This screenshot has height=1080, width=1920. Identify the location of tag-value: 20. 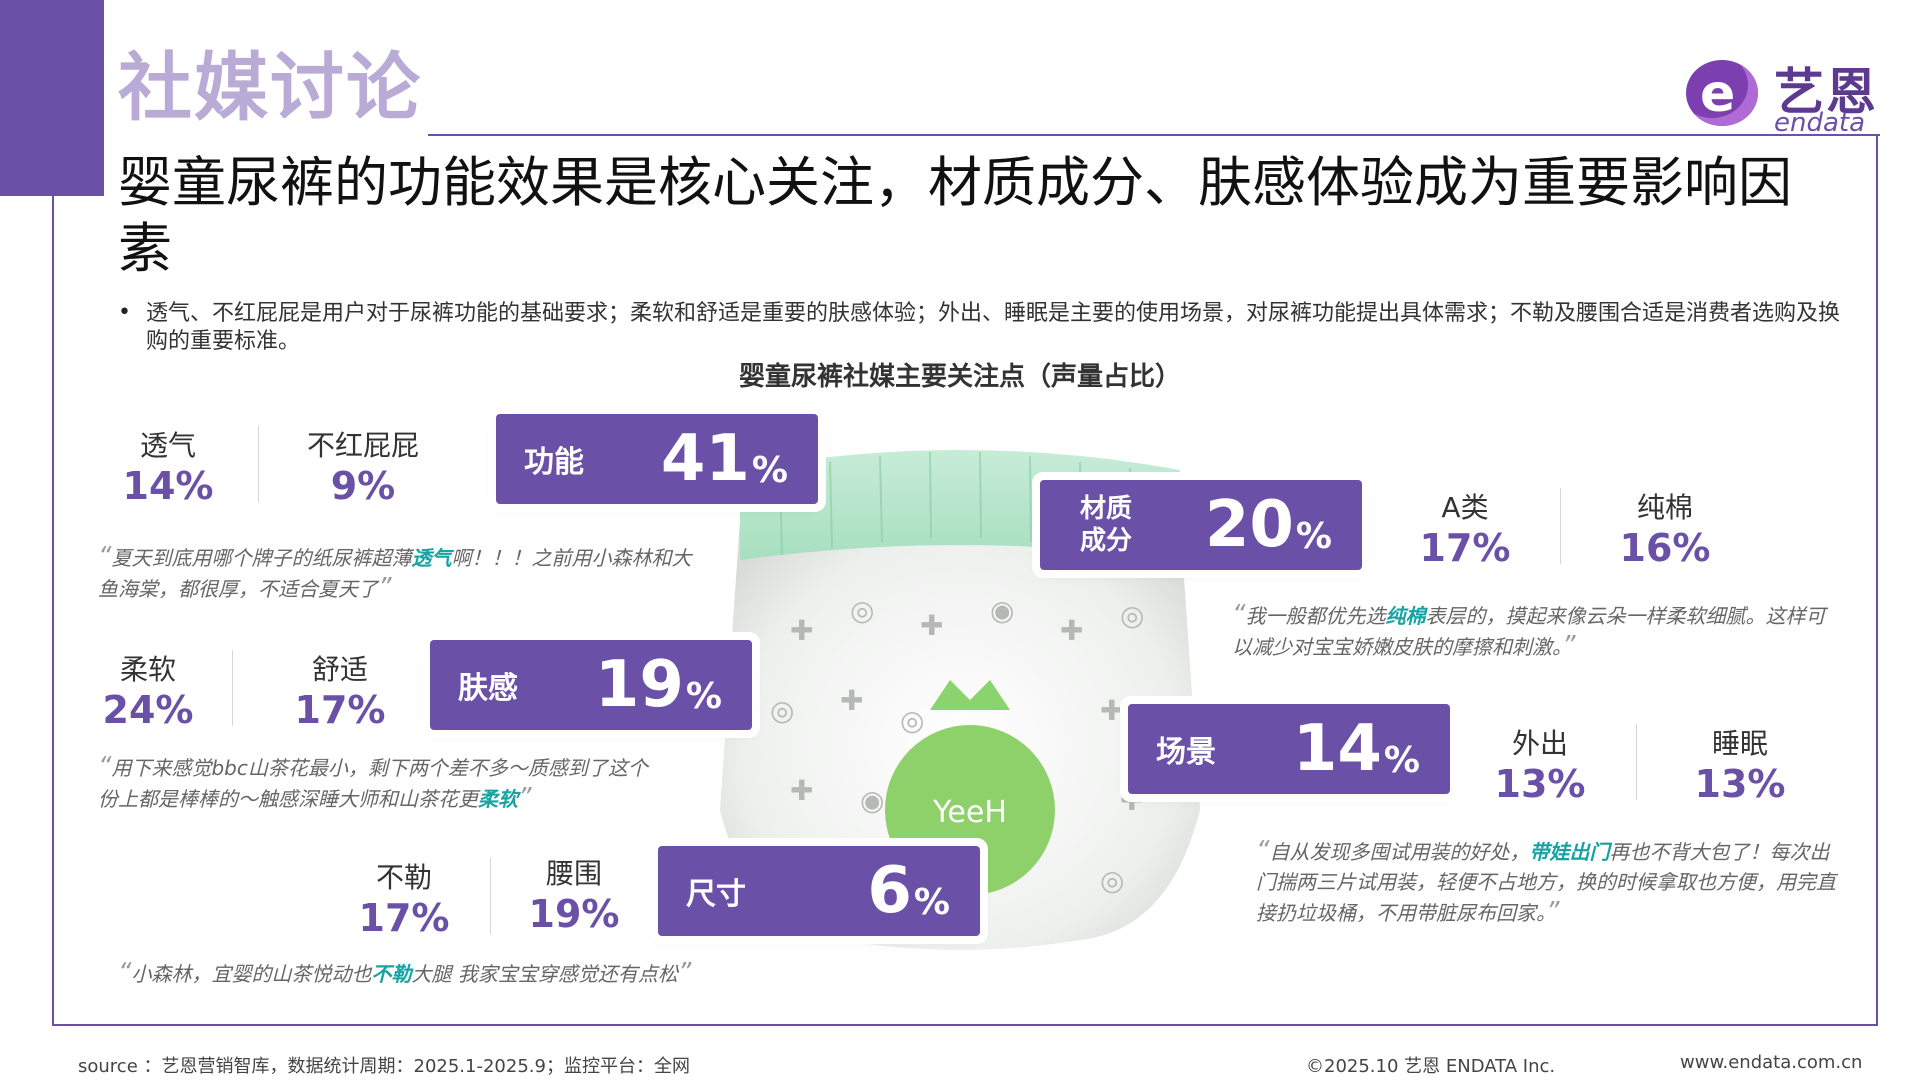
(1249, 525).